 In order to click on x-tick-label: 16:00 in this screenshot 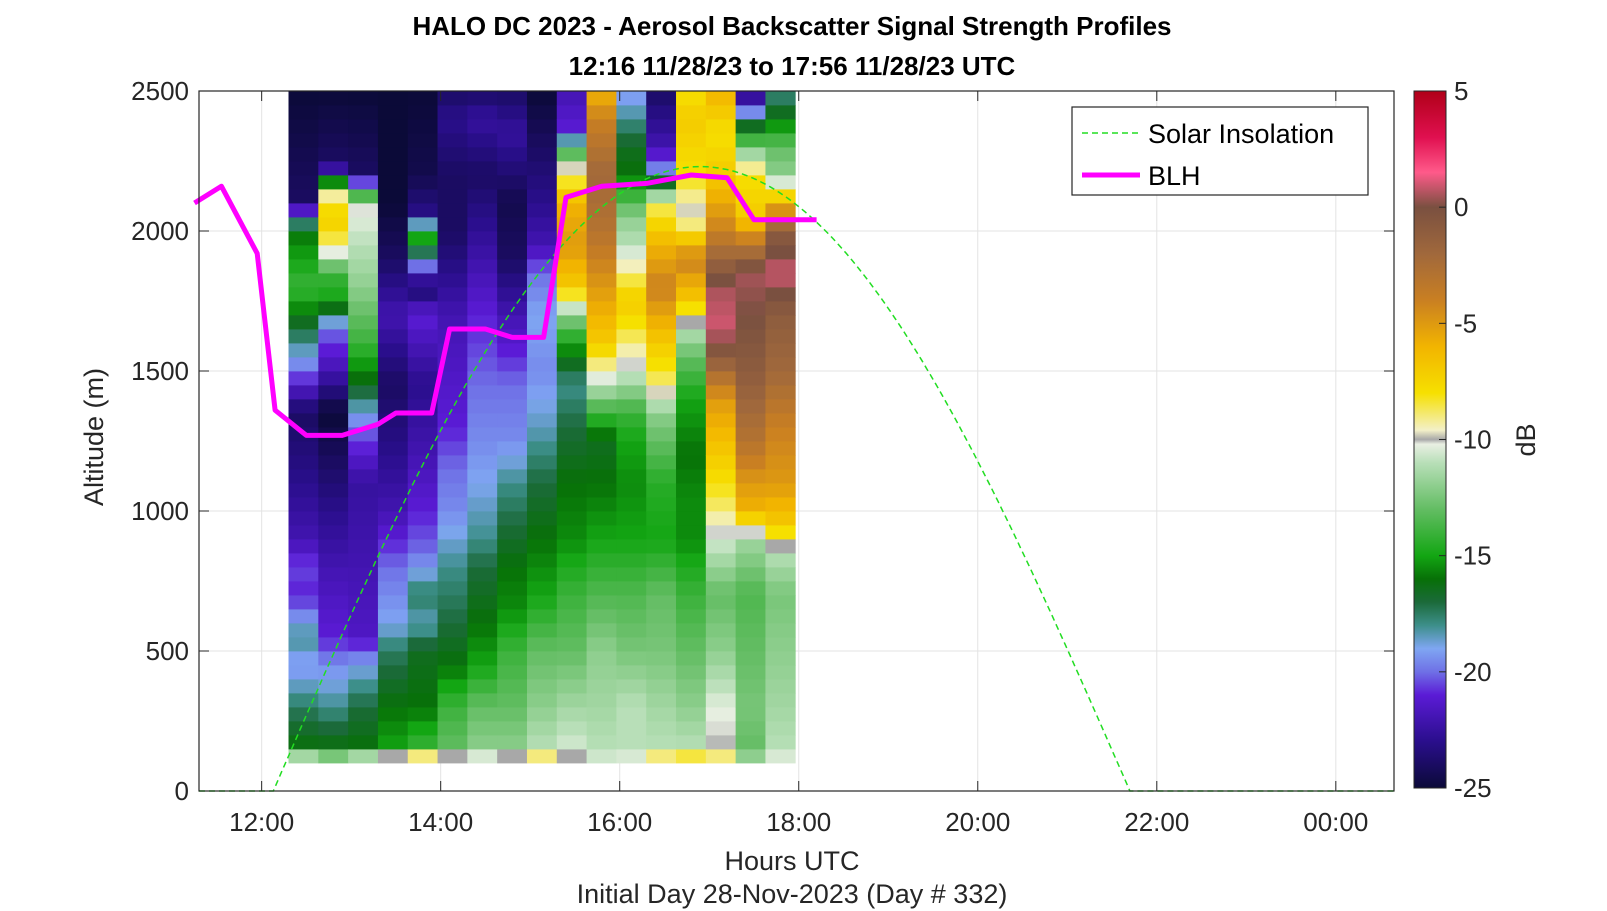, I will do `click(619, 822)`.